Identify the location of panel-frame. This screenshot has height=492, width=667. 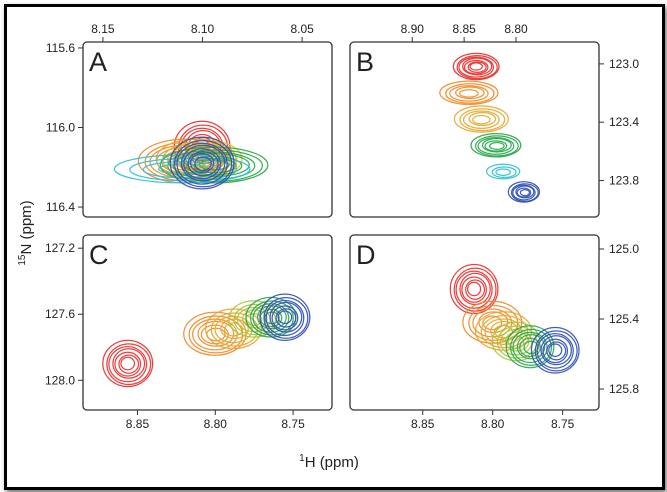
(207, 322).